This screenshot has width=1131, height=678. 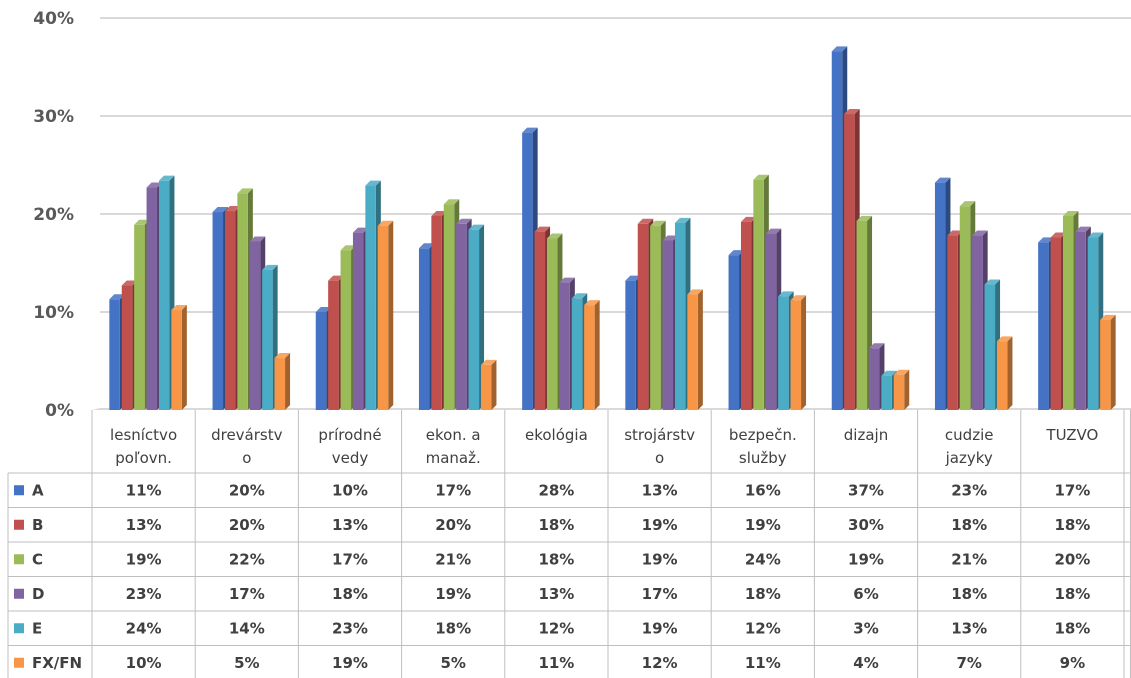 What do you see at coordinates (969, 458) in the screenshot?
I see `category-label: jazyky` at bounding box center [969, 458].